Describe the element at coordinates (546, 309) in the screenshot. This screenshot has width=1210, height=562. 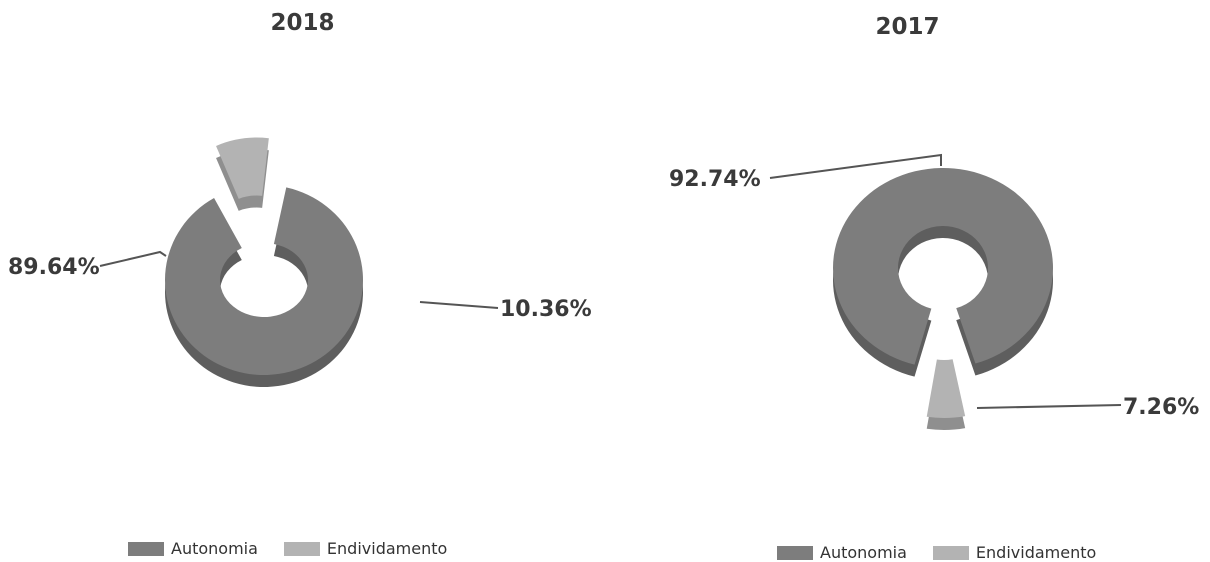
I see `data-label: 10.36%` at that location.